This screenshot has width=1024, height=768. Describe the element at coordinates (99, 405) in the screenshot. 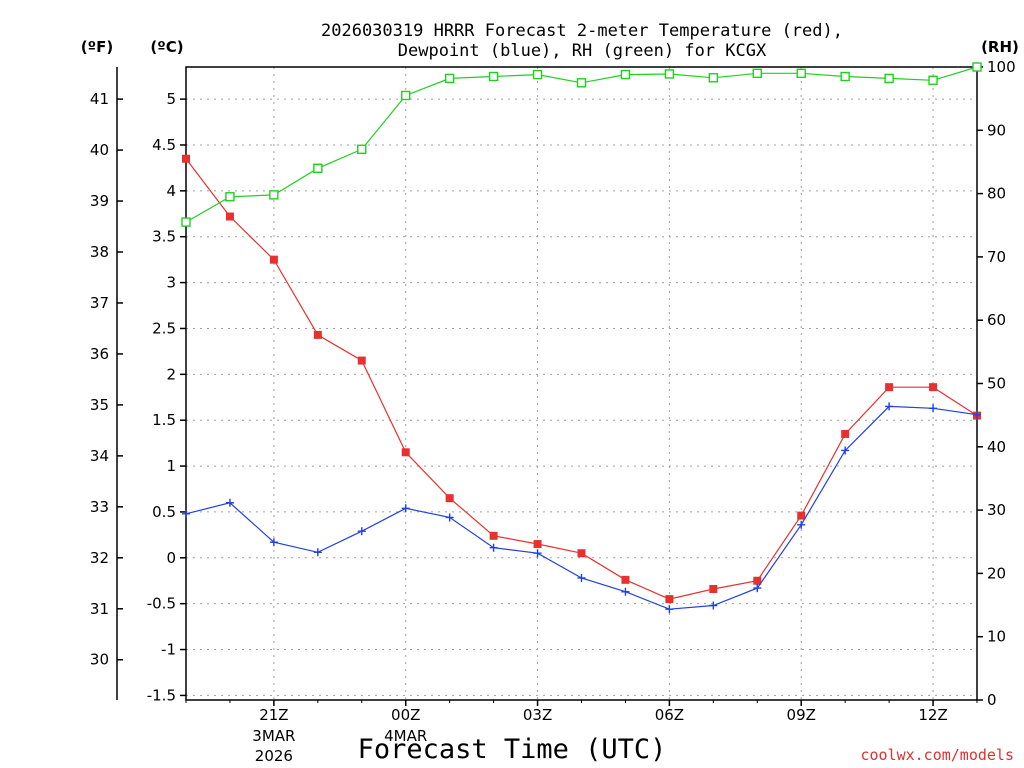

I see `fahrenheit-tick-label: 35` at that location.